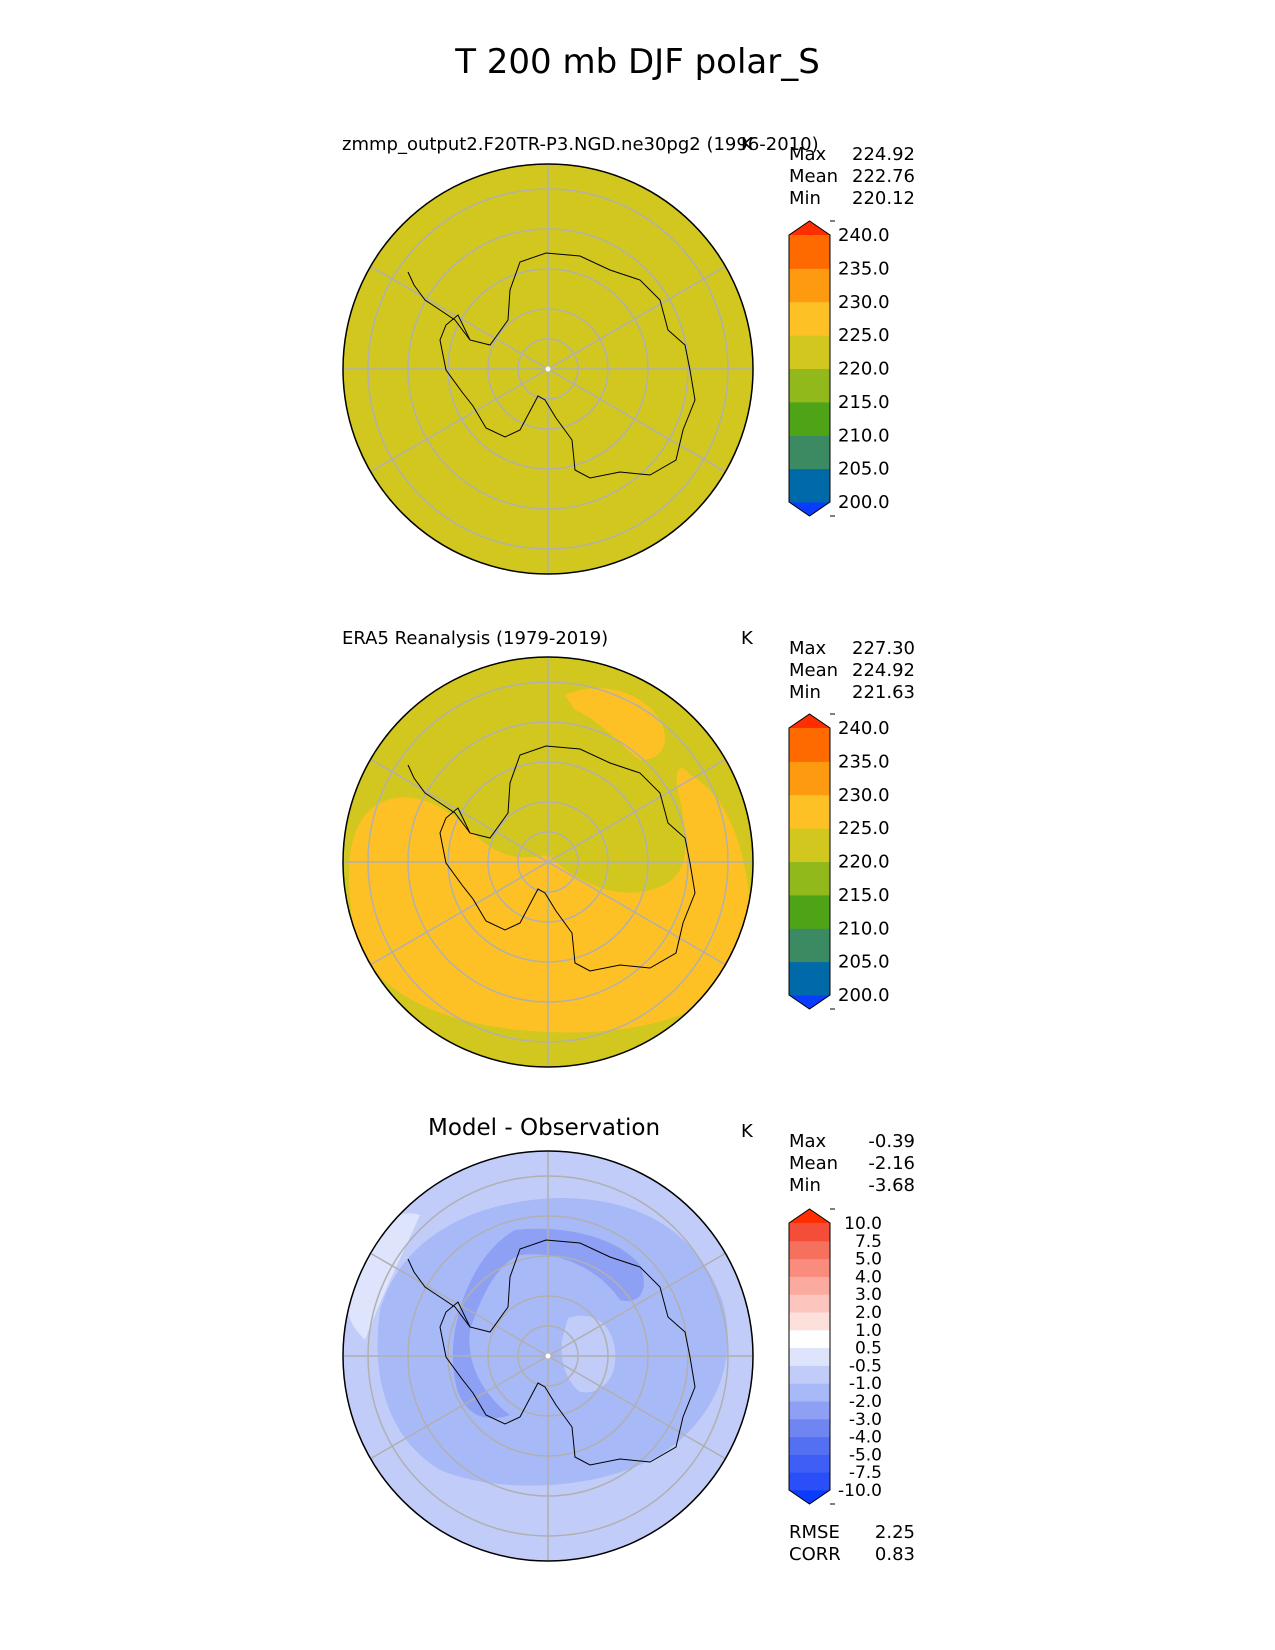 The width and height of the screenshot is (1275, 1650). What do you see at coordinates (852, 1544) in the screenshot?
I see `diff-metrics: RMSE 2.25 CORR 0.83` at bounding box center [852, 1544].